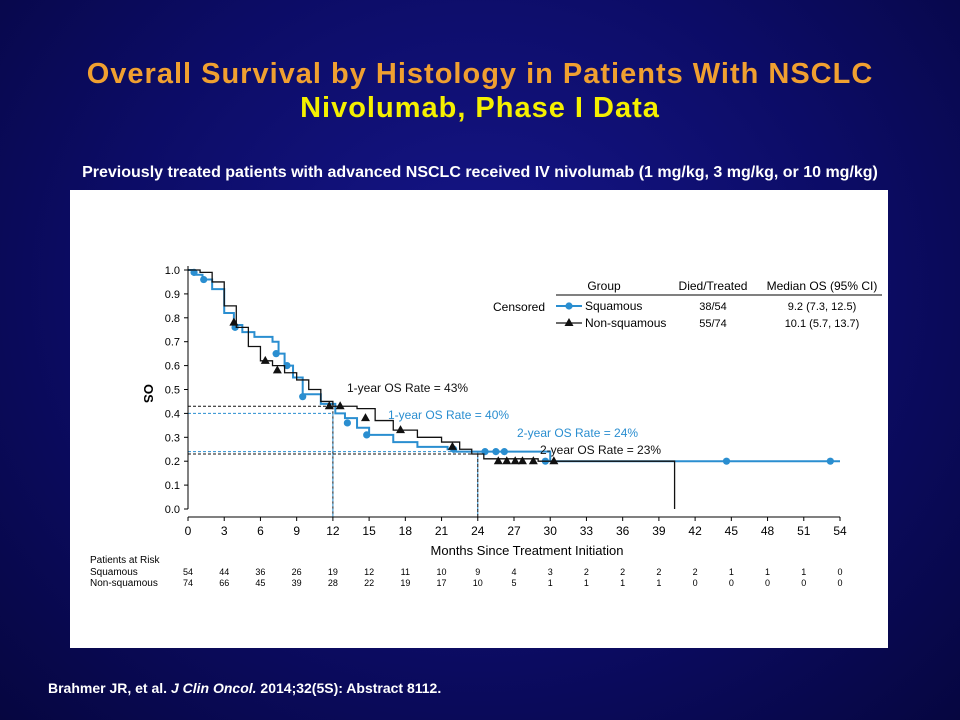  What do you see at coordinates (448, 415) in the screenshot?
I see `os-rate-annotation: 1-year OS Rate = 40%` at bounding box center [448, 415].